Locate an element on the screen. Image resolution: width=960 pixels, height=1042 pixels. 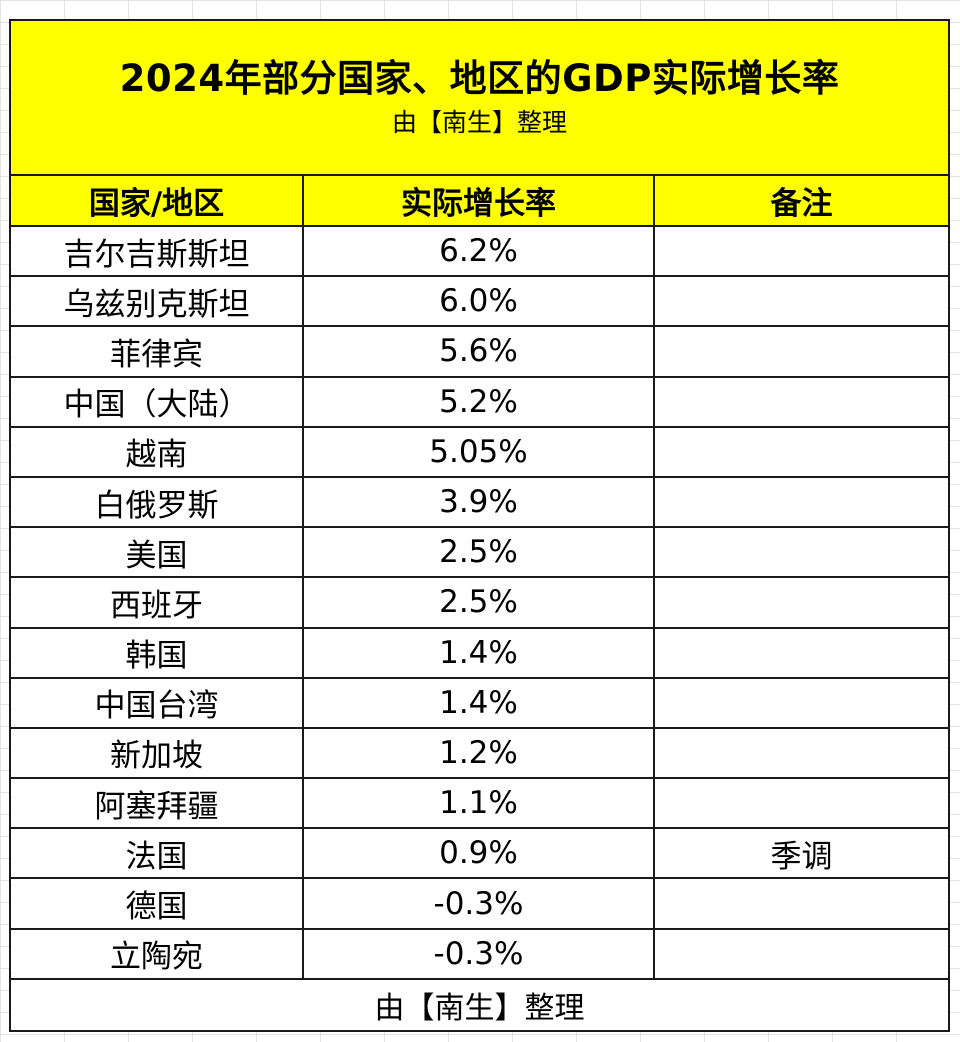
table-title: 2024年部分国家、地区的GDP实际增长率 is located at coordinates (479, 78).